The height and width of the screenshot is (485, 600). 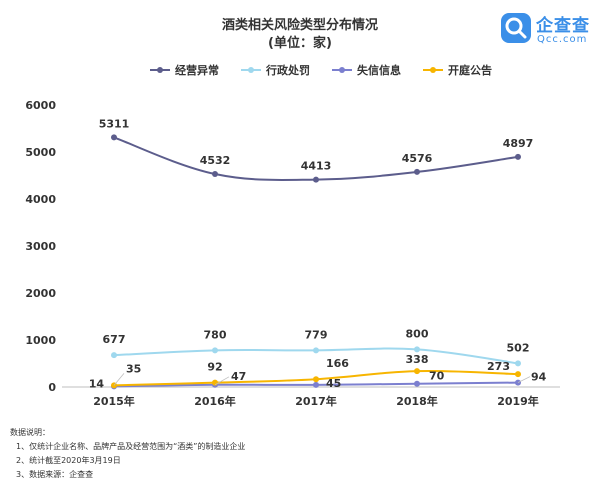 I want to click on data-label: 14, so click(x=97, y=383).